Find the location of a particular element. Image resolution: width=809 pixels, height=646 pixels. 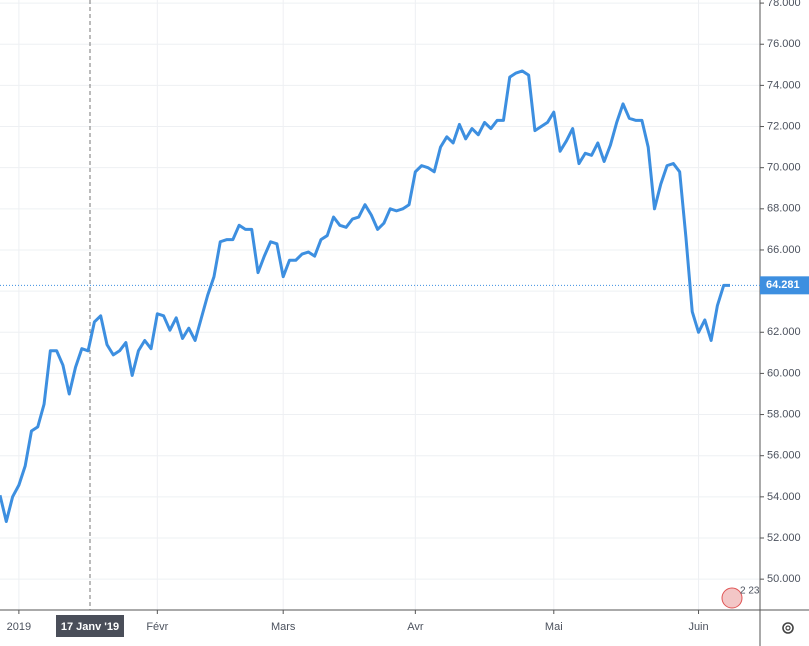

x-tick-label: Mai is located at coordinates (554, 627).